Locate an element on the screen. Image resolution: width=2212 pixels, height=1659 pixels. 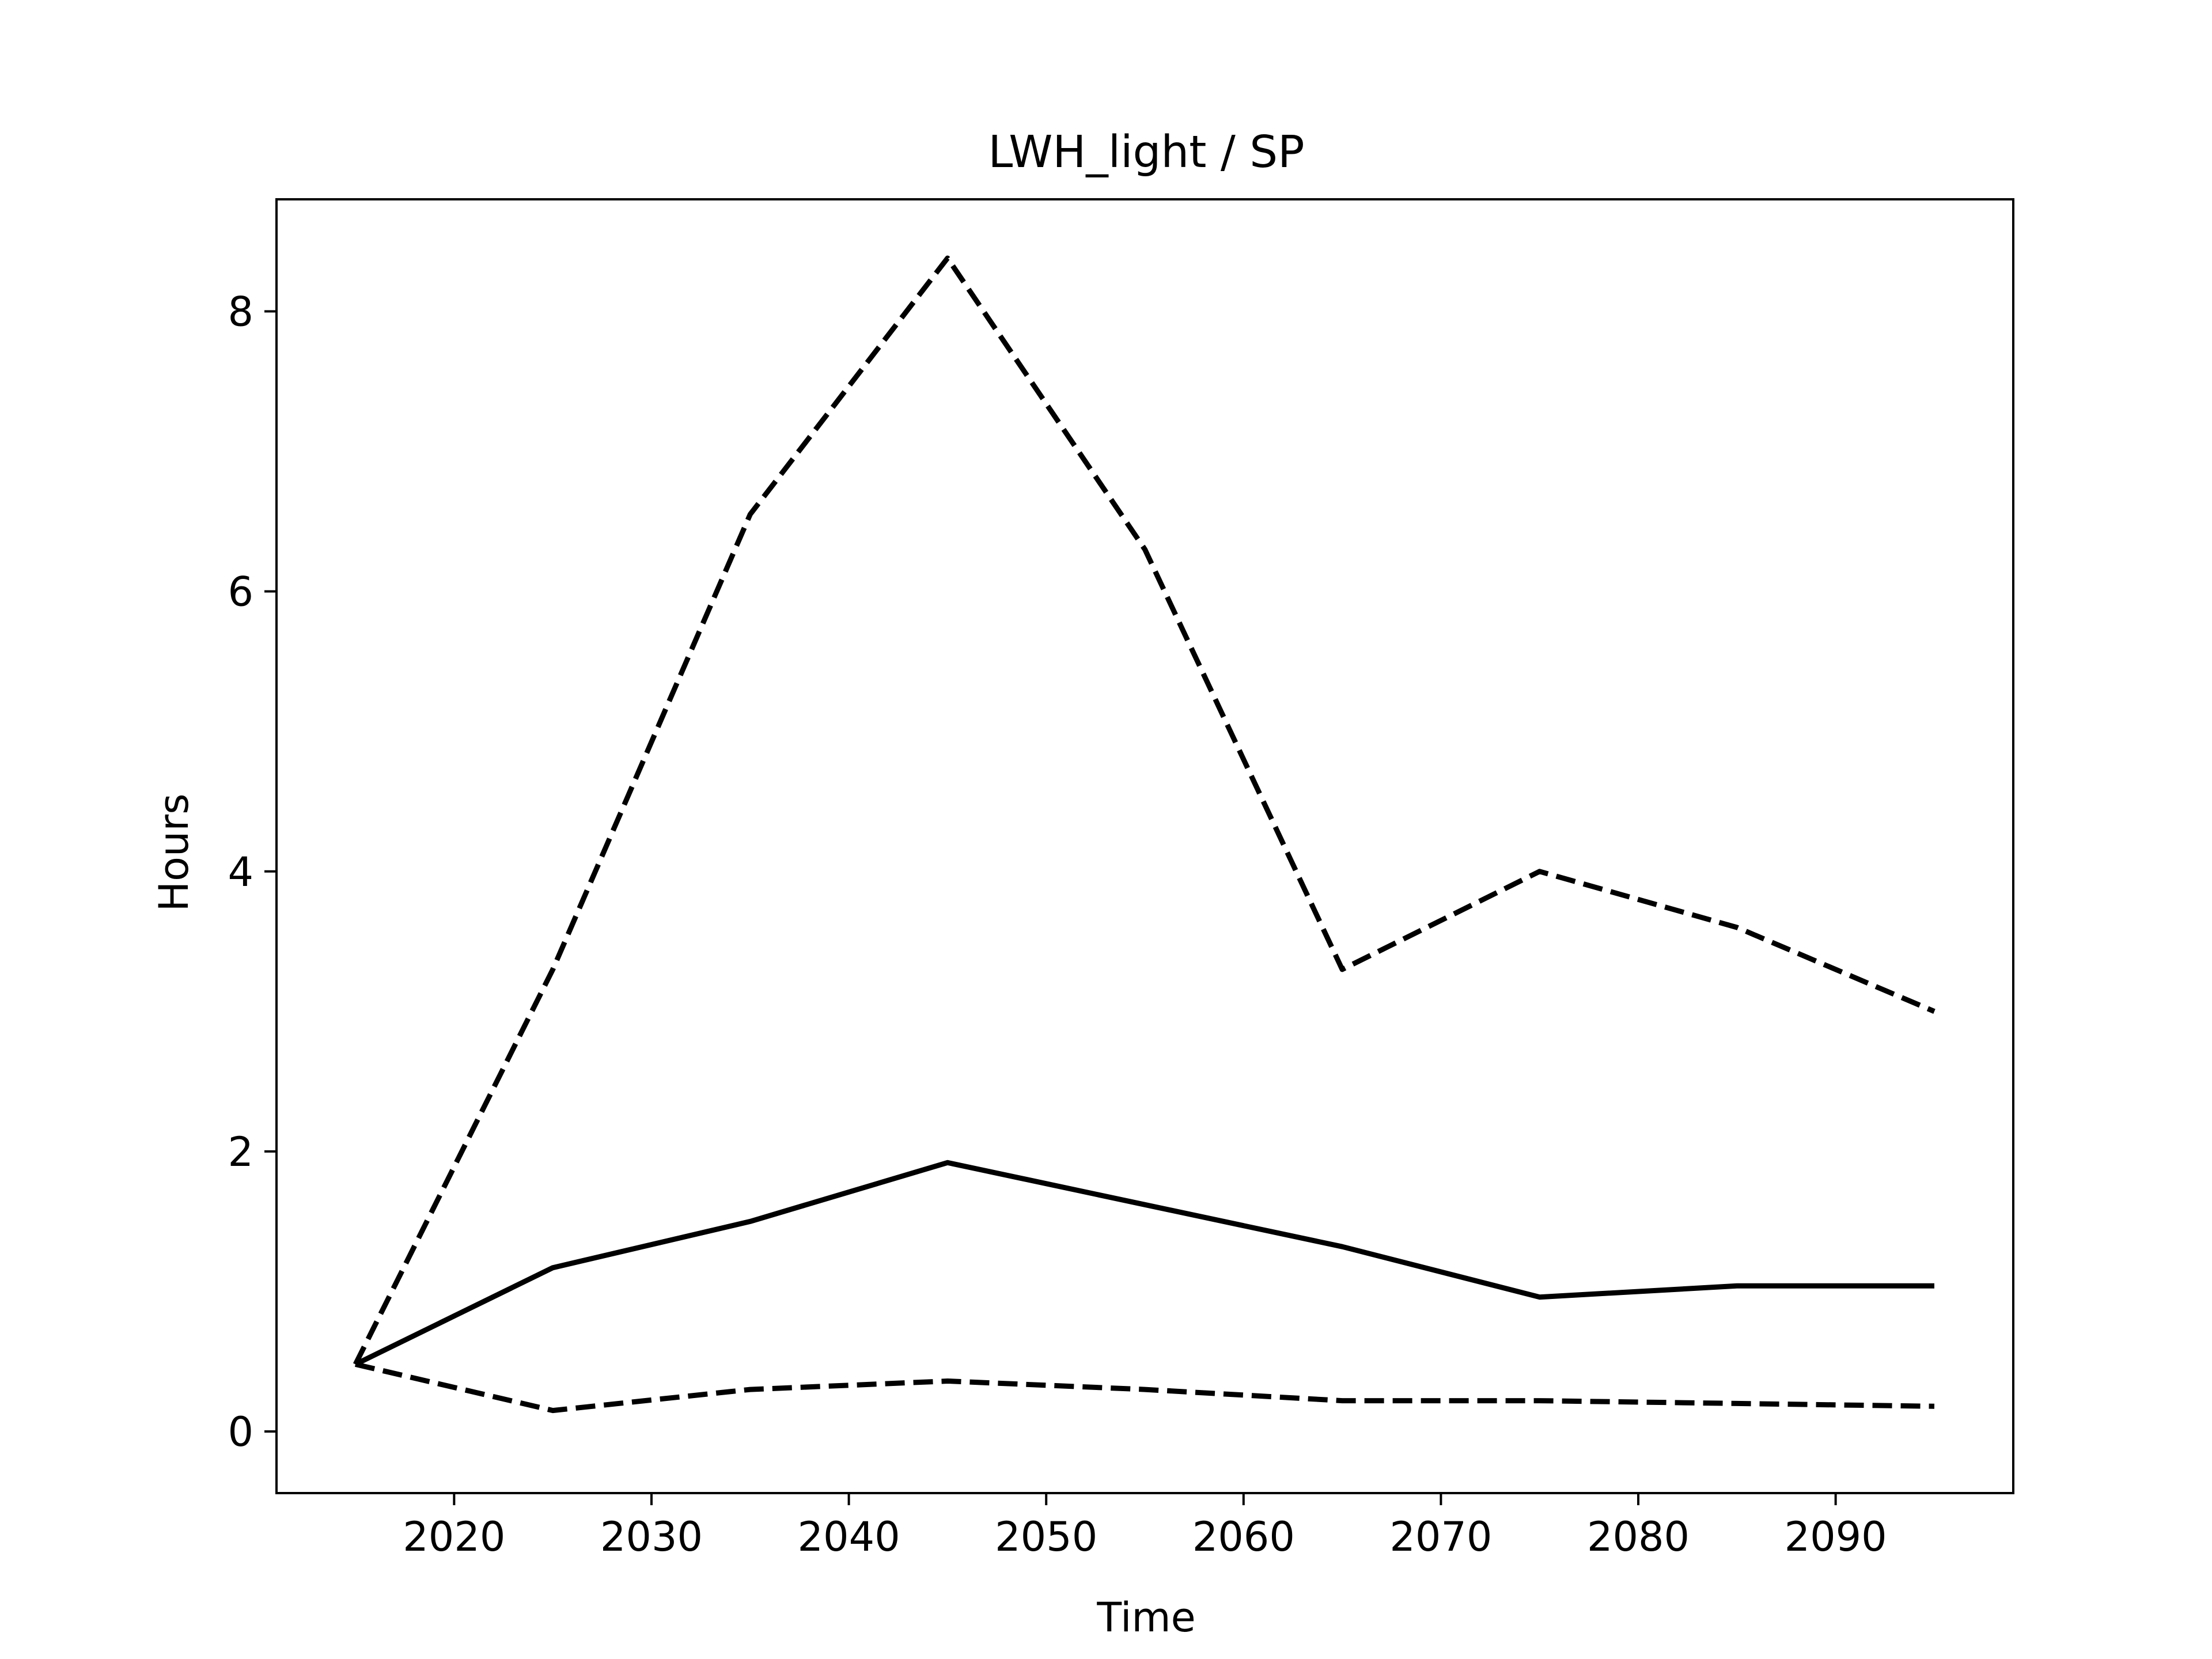
x-tick-label: 2090 is located at coordinates (1836, 1536).